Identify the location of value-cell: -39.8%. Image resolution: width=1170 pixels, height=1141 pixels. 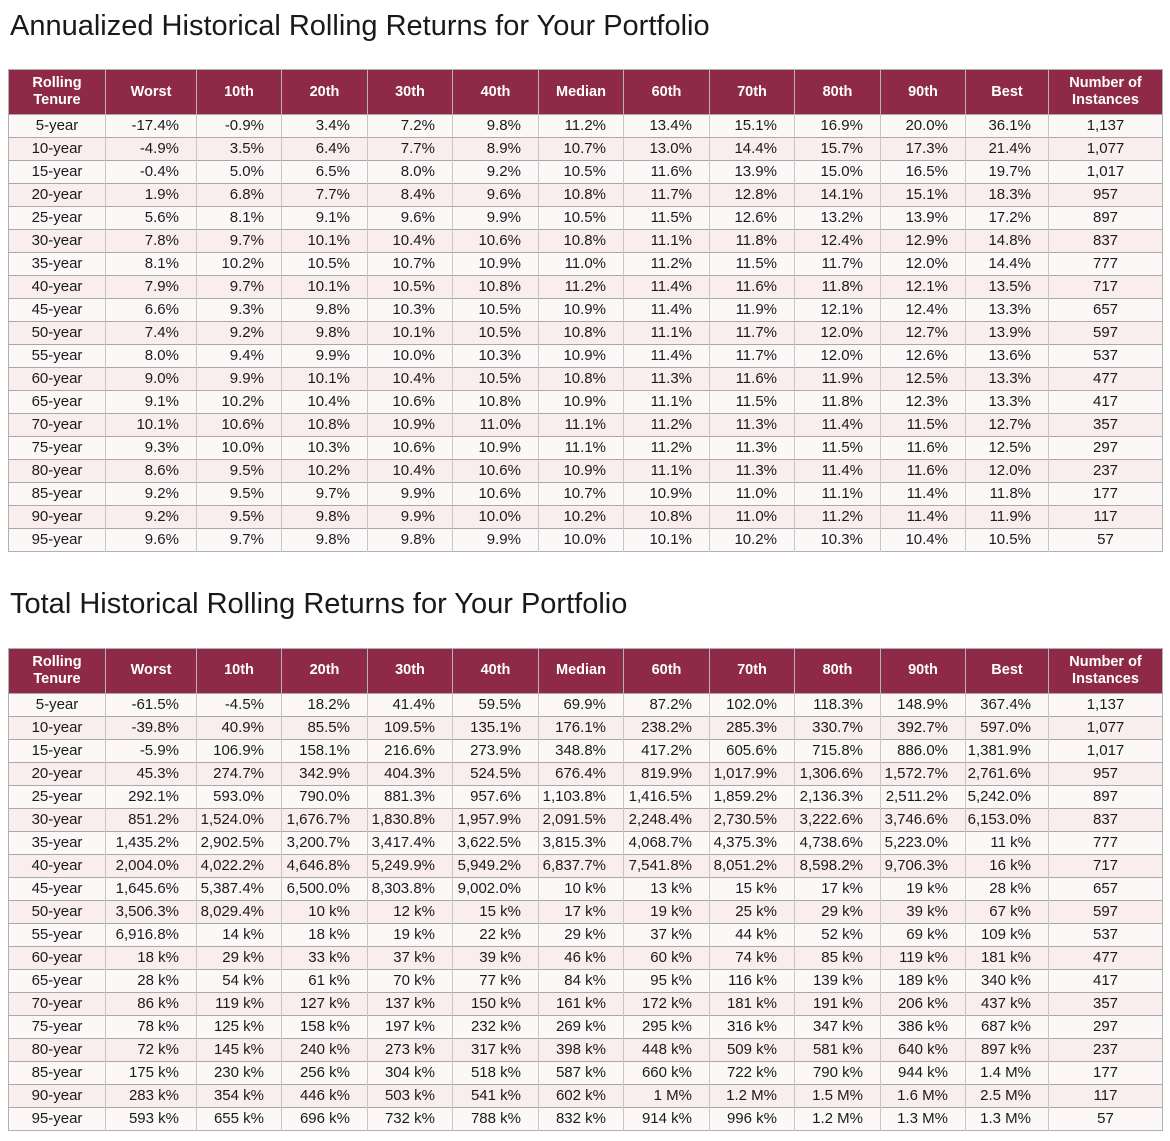
(151, 728).